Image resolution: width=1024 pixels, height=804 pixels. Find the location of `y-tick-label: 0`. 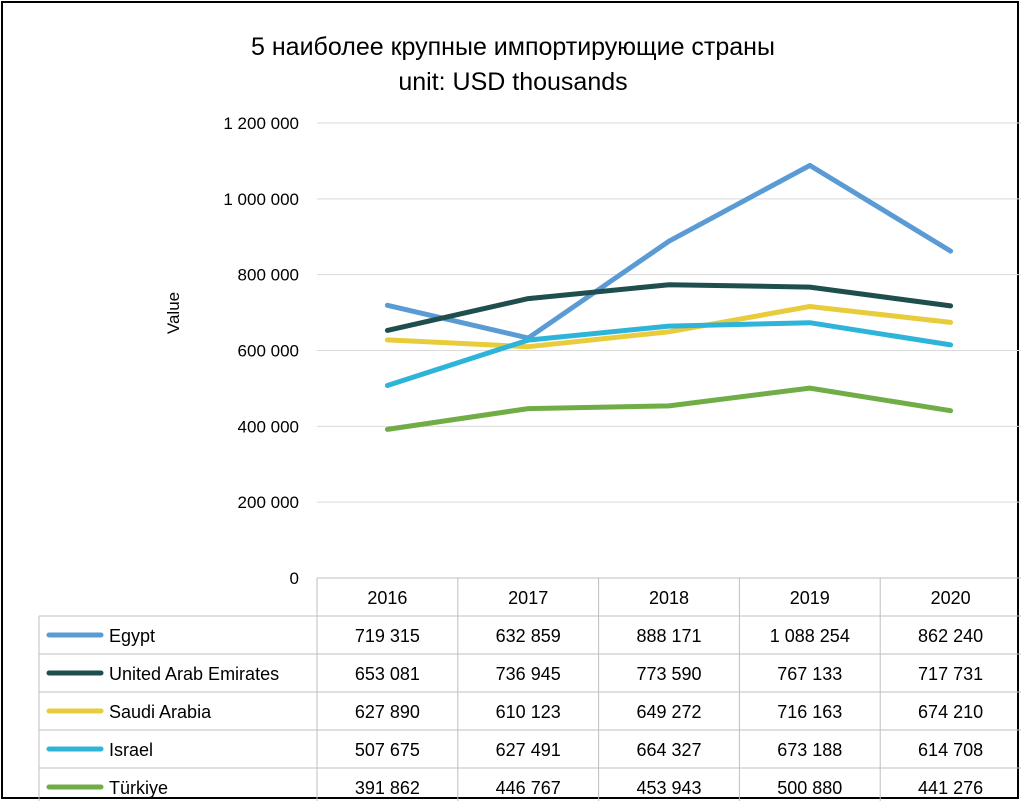

y-tick-label: 0 is located at coordinates (294, 578).